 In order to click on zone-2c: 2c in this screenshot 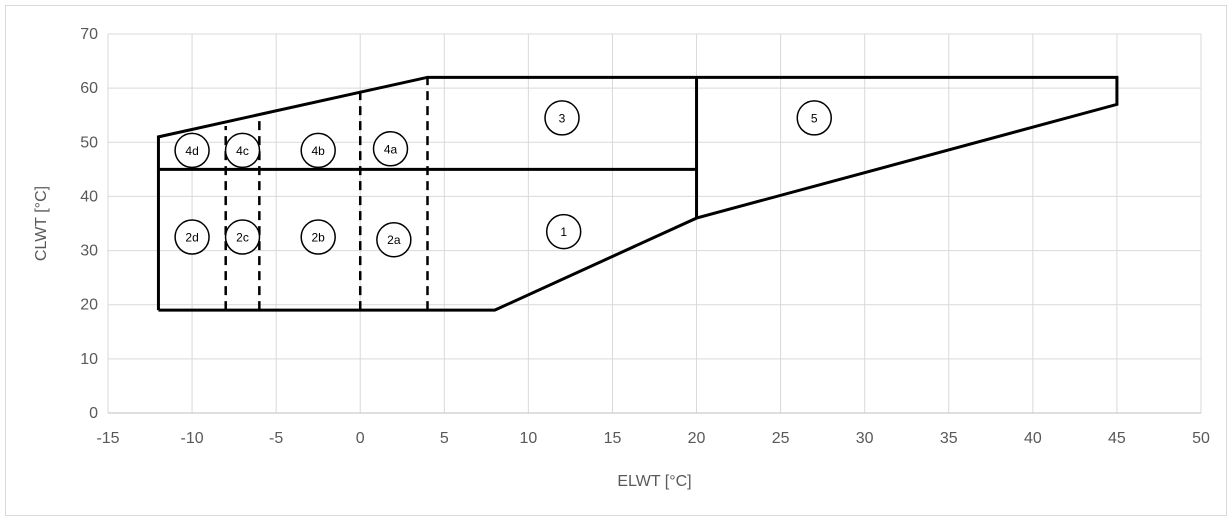, I will do `click(242, 237)`.